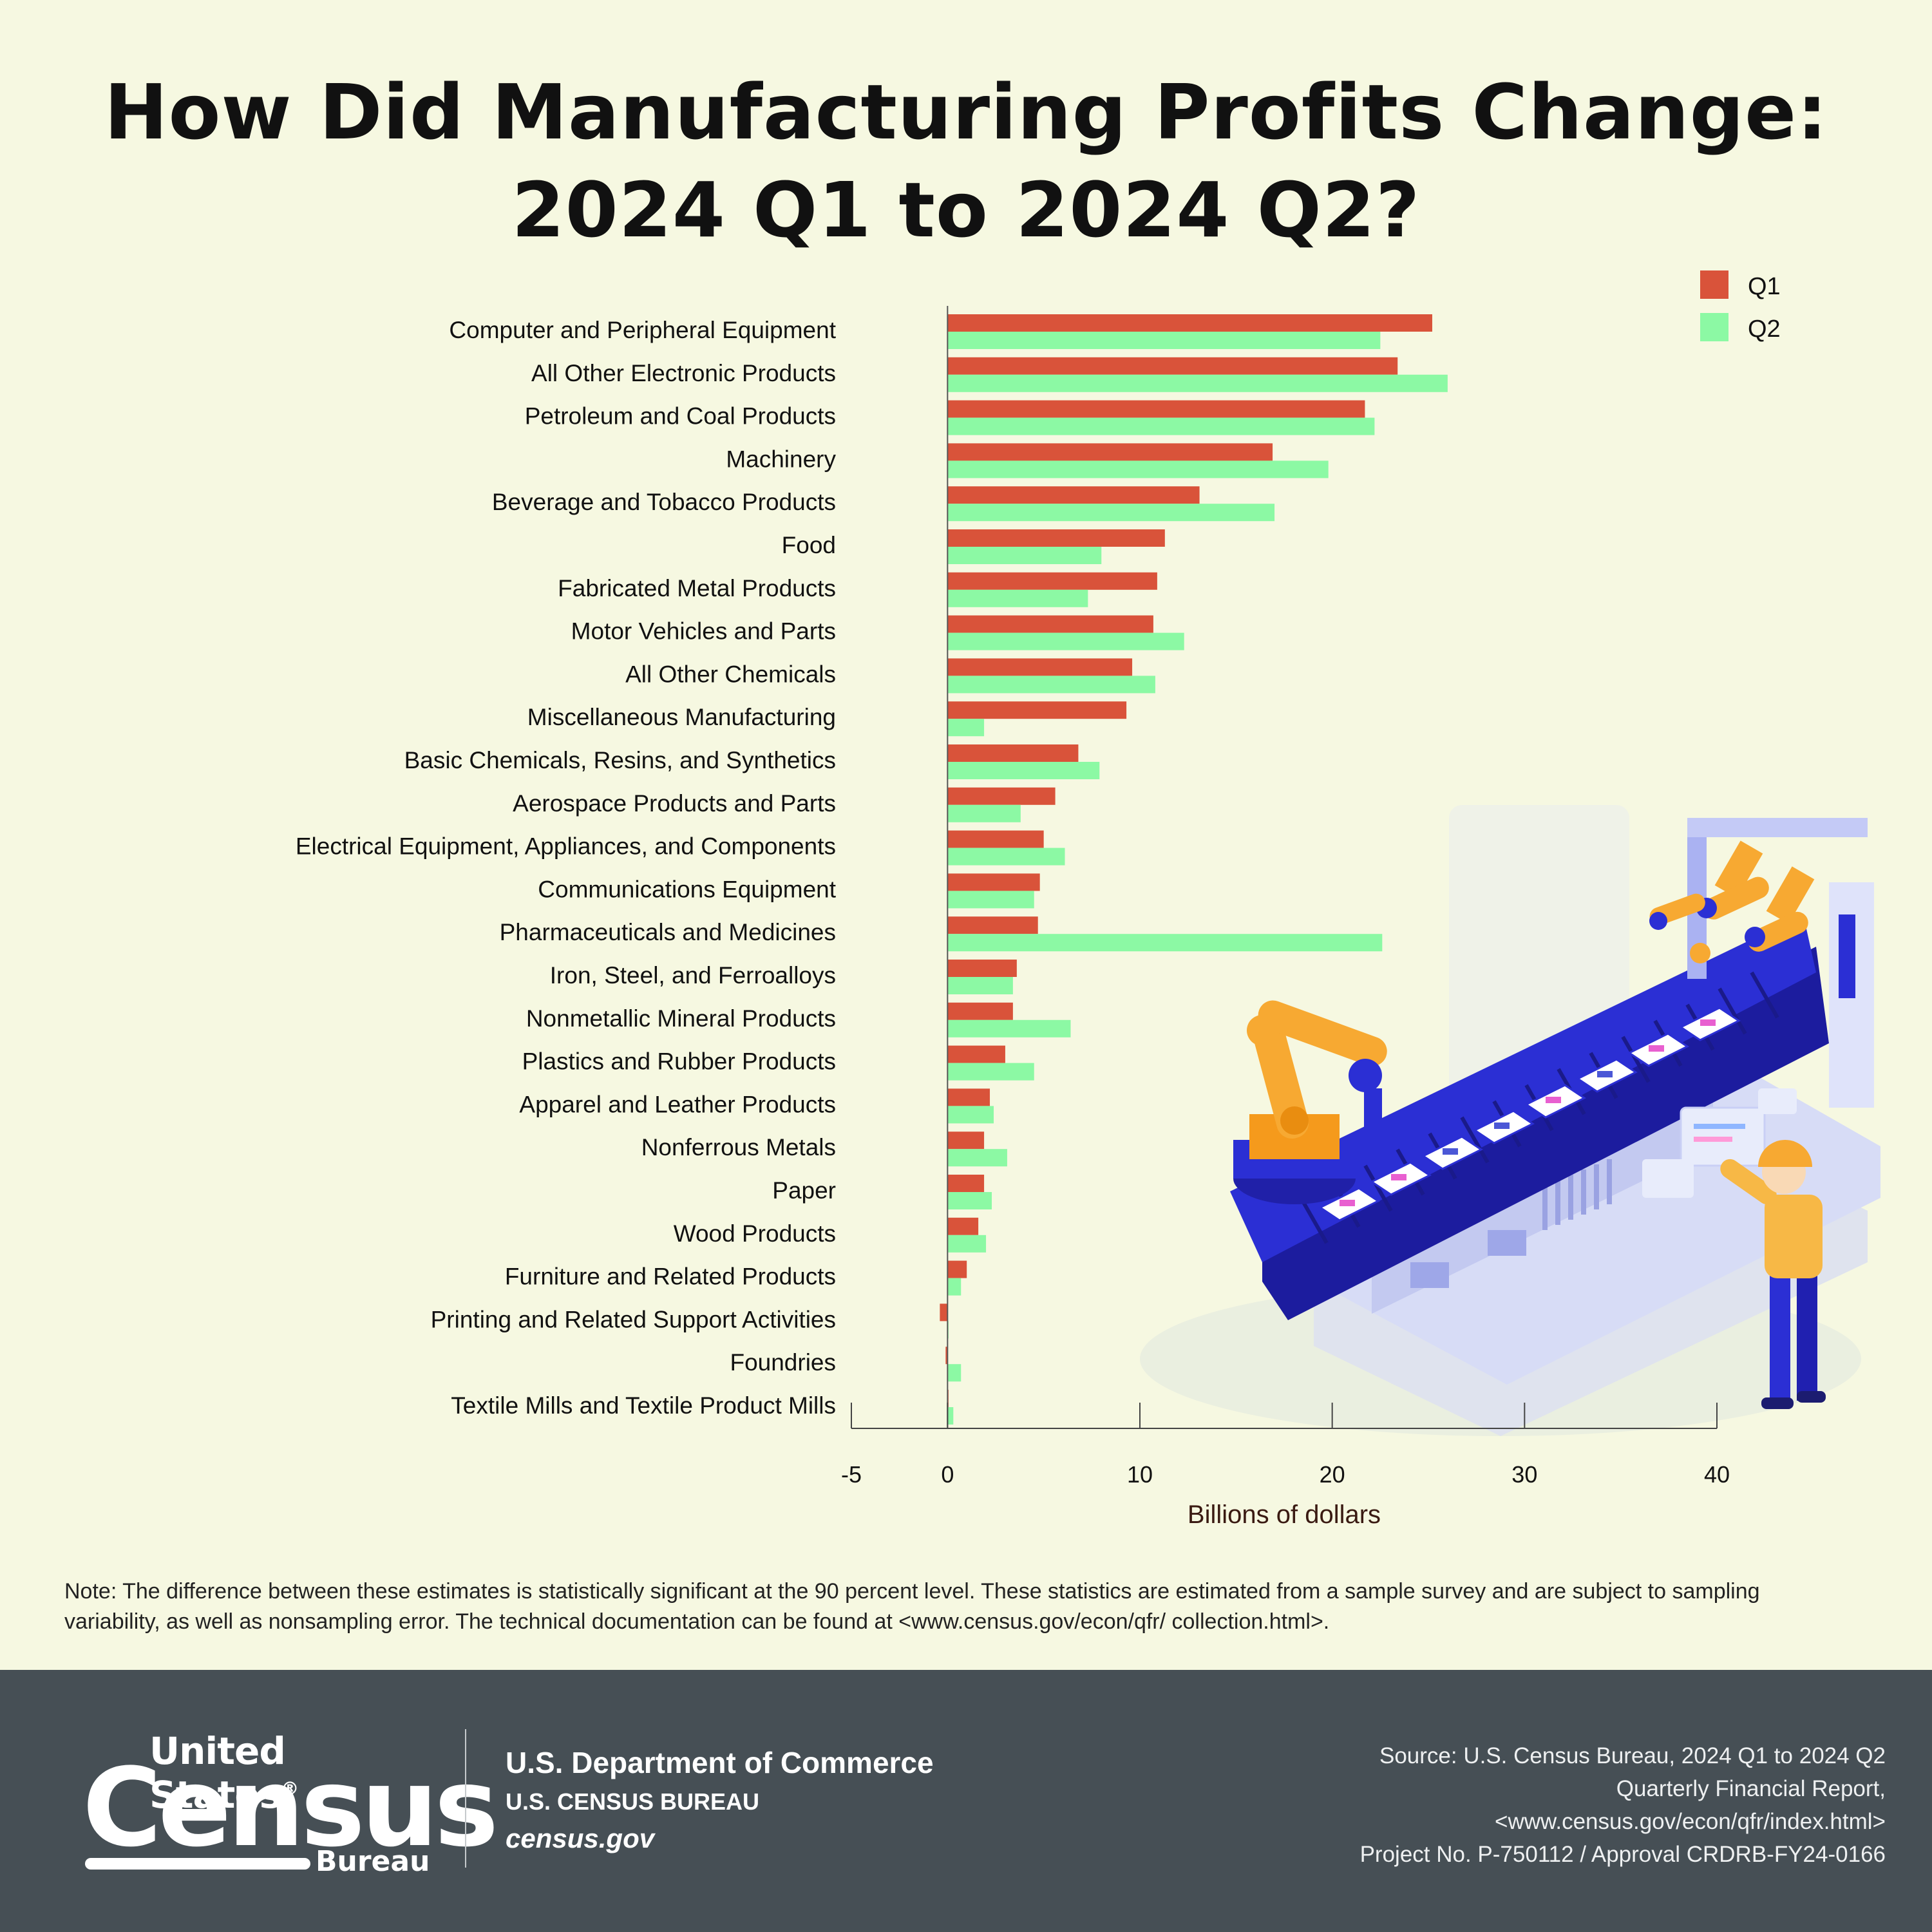 This screenshot has width=1932, height=1932. I want to click on category-label: Pharmaceuticals and Medicines, so click(668, 932).